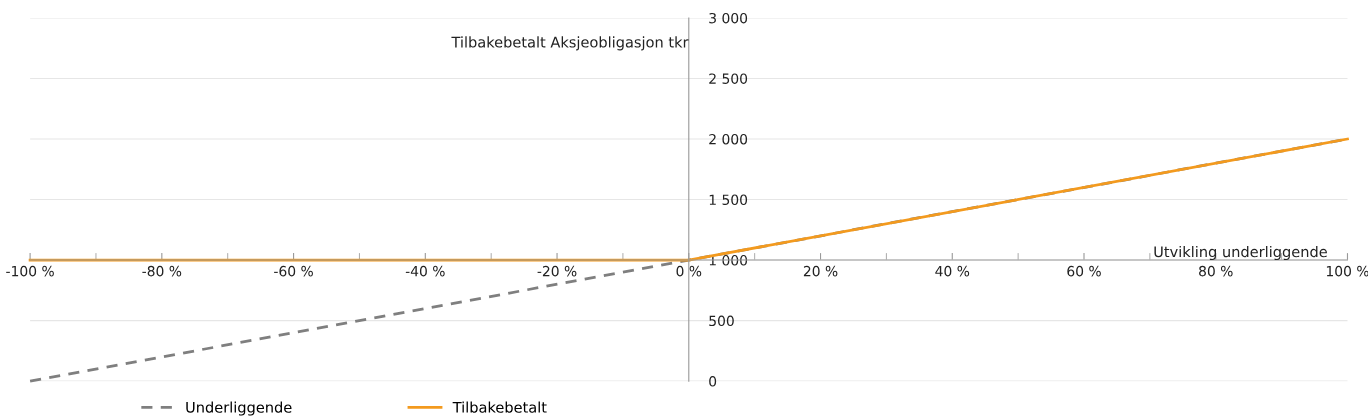 The width and height of the screenshot is (1368, 417). Describe the element at coordinates (1216, 271) in the screenshot. I see `x-tick-label: 80 %` at that location.